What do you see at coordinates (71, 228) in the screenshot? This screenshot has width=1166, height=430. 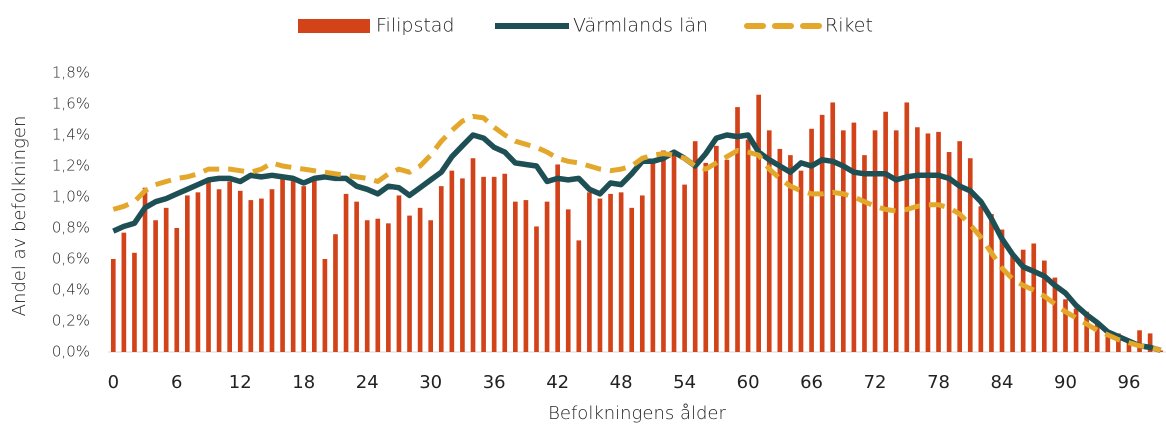 I see `y-tick-label: 0,8%` at bounding box center [71, 228].